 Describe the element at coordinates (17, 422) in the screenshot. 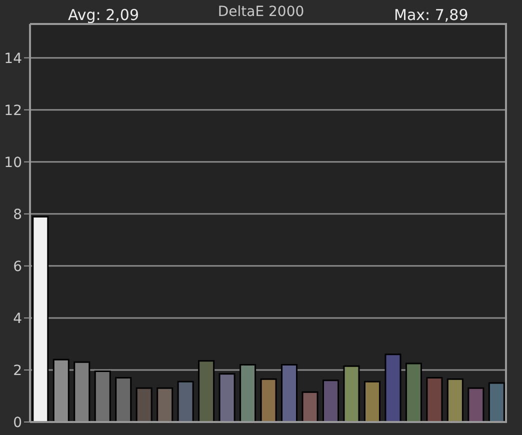

I see `y-tick-label: 0` at that location.